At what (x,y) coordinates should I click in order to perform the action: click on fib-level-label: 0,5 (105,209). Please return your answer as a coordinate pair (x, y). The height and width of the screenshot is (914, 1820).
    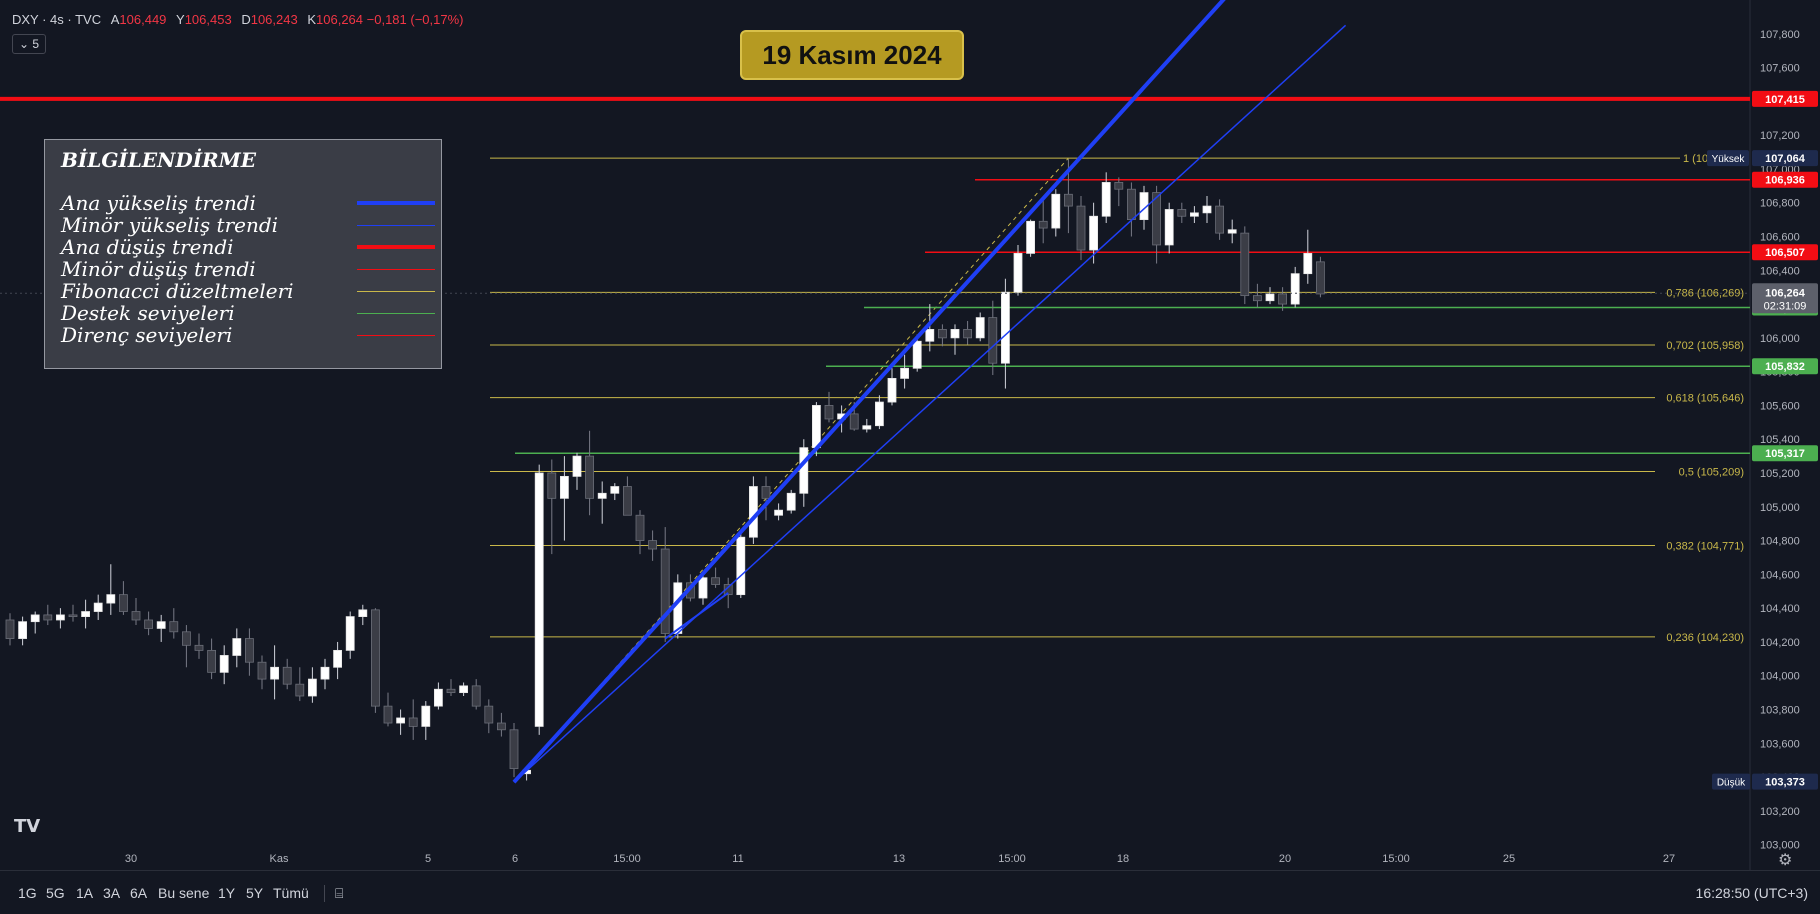
    Looking at the image, I should click on (1711, 472).